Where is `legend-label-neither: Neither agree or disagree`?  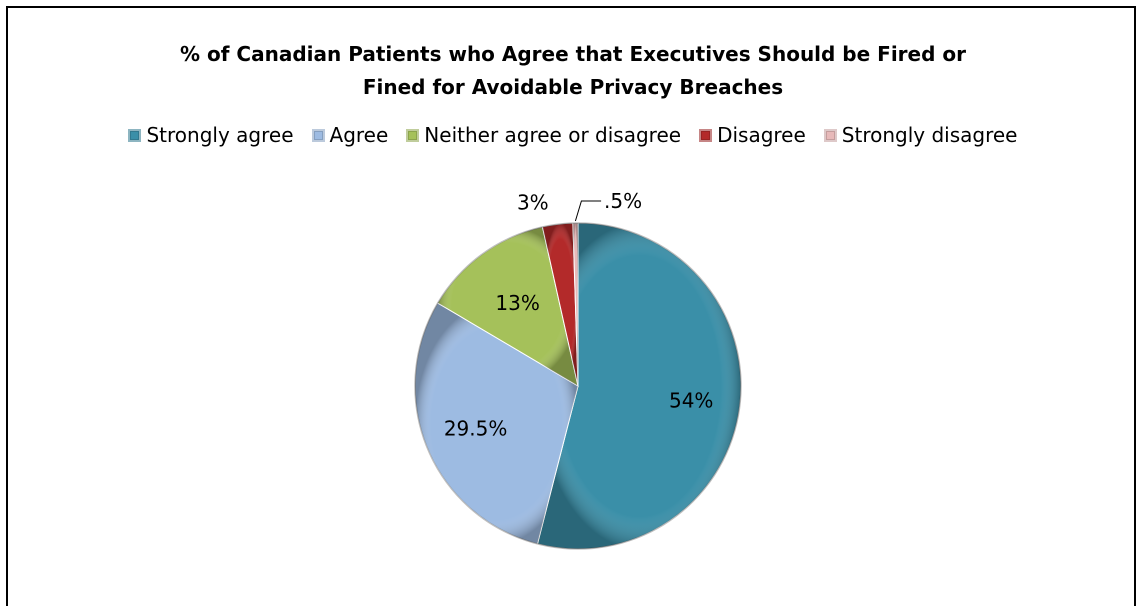 legend-label-neither: Neither agree or disagree is located at coordinates (553, 135).